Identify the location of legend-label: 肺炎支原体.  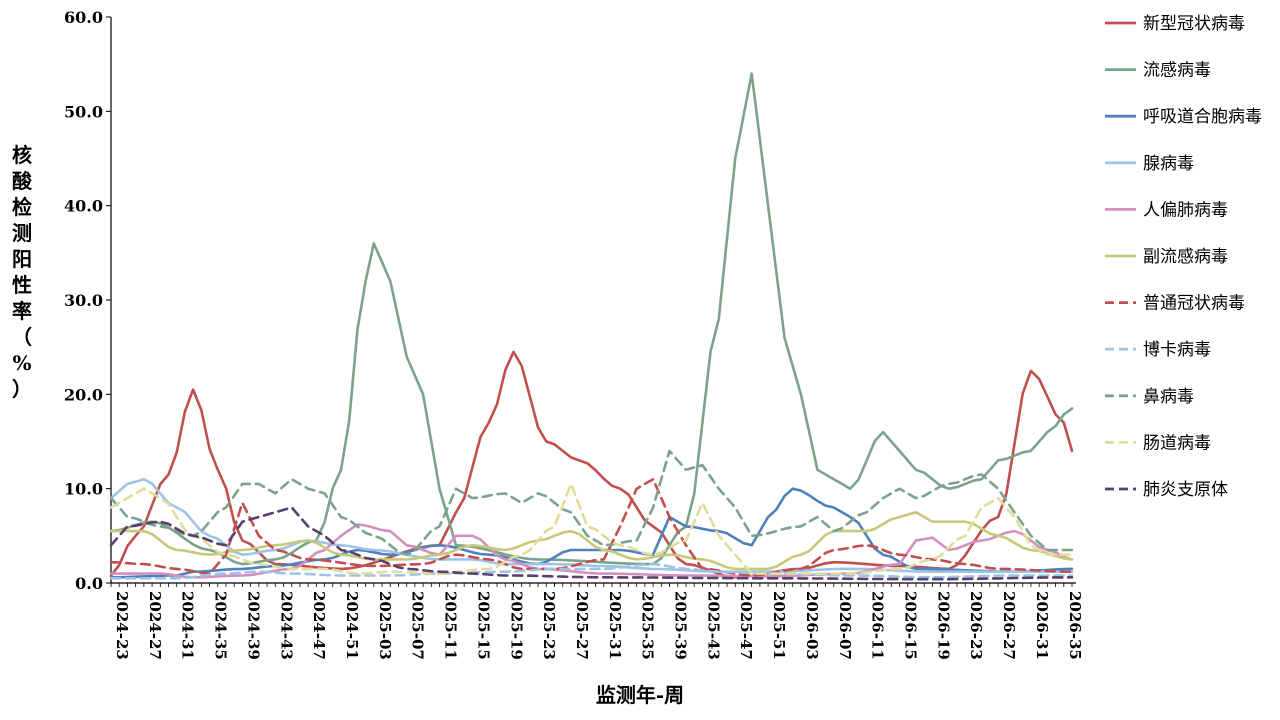
(1185, 490).